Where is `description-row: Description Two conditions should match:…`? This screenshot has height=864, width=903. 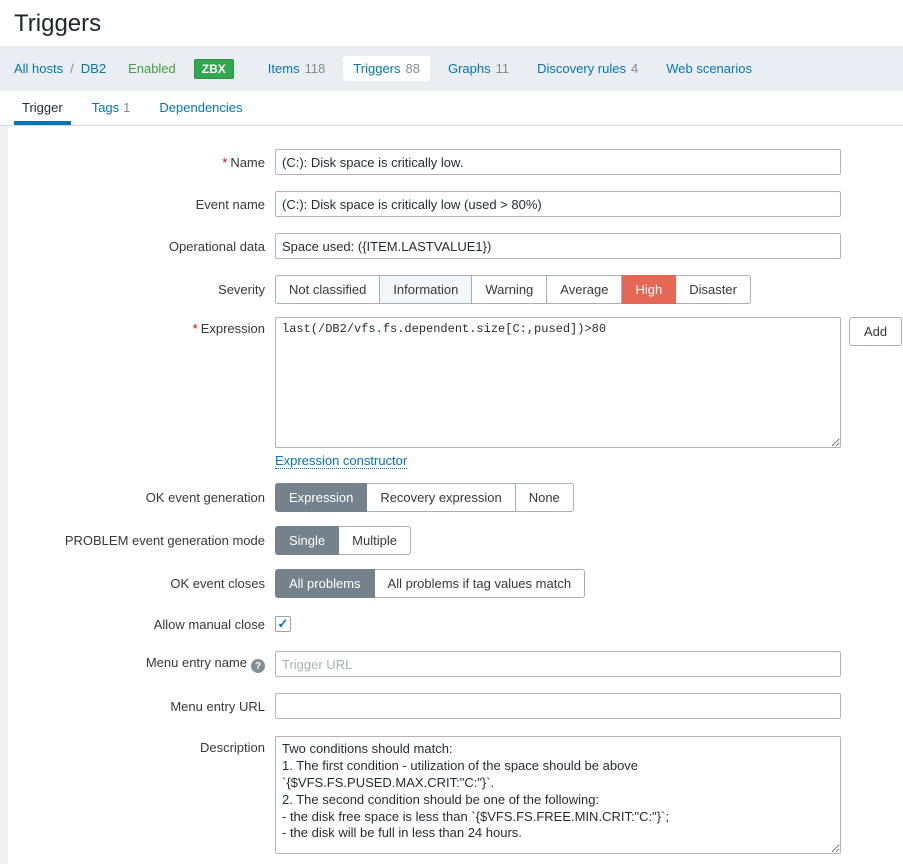
description-row: Description Two conditions should match:… is located at coordinates (455, 795).